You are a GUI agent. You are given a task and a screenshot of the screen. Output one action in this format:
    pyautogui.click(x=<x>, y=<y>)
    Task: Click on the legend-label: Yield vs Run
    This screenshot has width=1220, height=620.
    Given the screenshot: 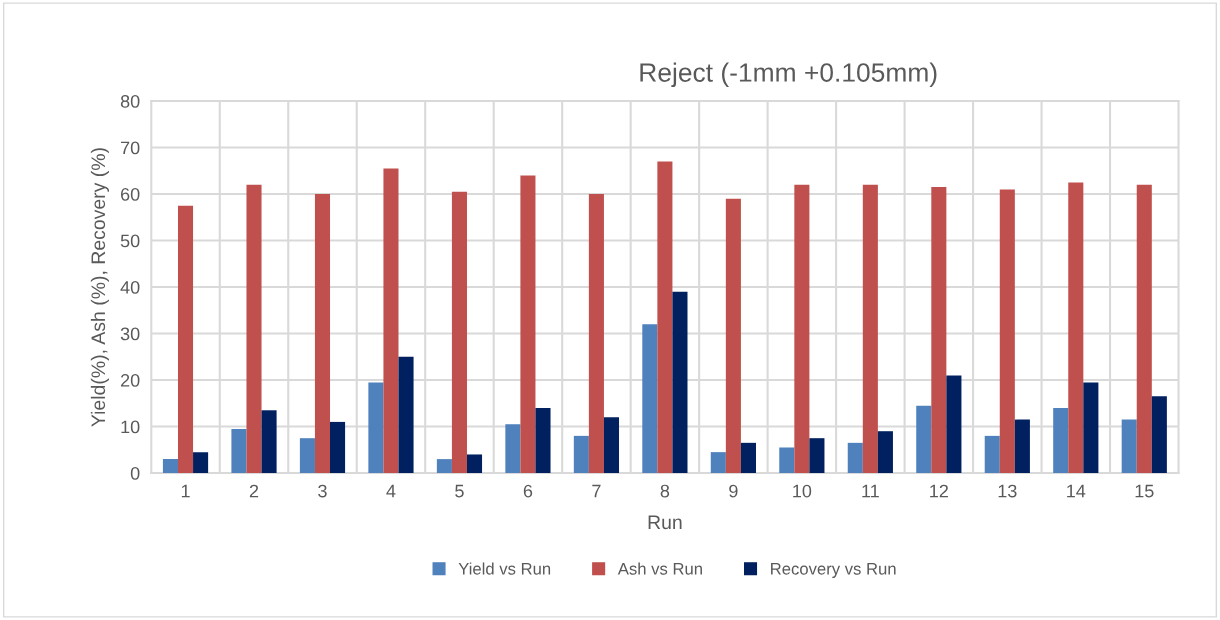 What is the action you would take?
    pyautogui.click(x=504, y=568)
    